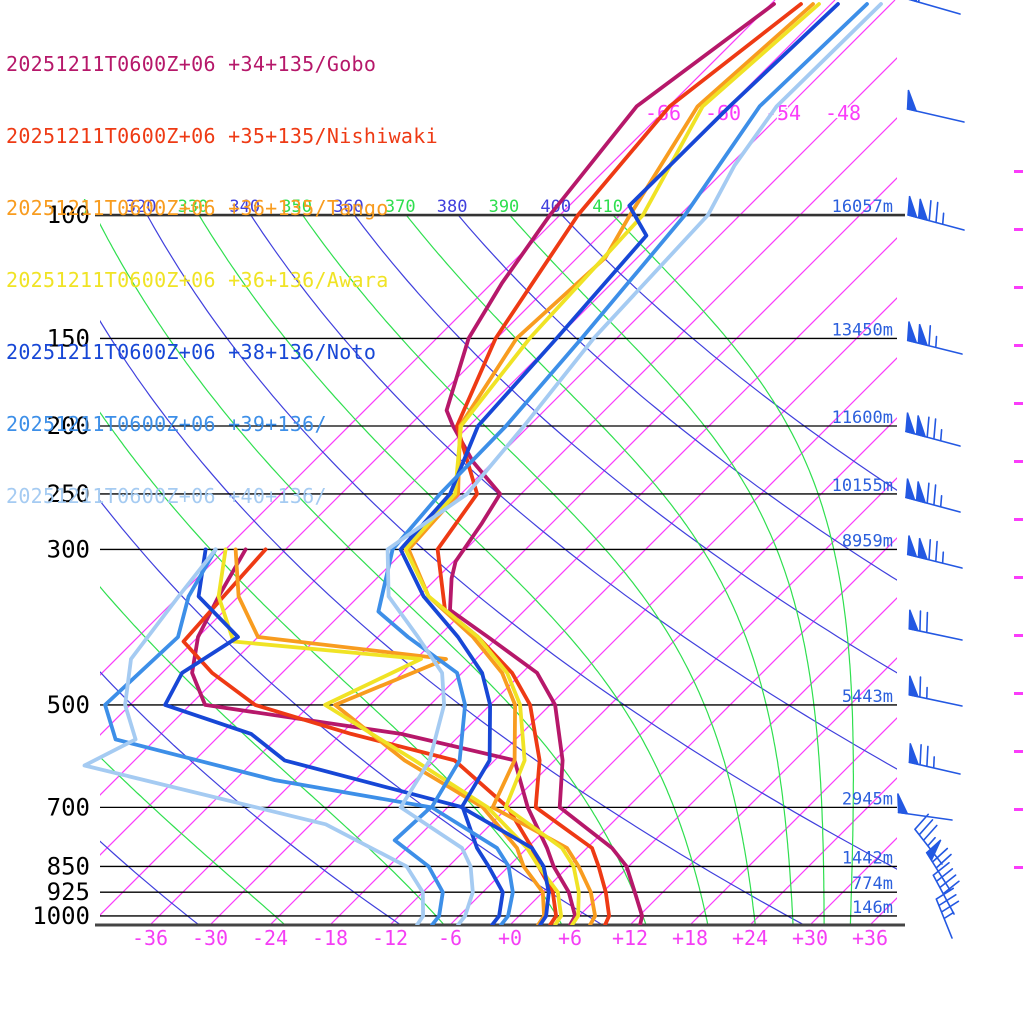  What do you see at coordinates (1018, 519) in the screenshot?
I see `right-edge-tick-fragments` at bounding box center [1018, 519].